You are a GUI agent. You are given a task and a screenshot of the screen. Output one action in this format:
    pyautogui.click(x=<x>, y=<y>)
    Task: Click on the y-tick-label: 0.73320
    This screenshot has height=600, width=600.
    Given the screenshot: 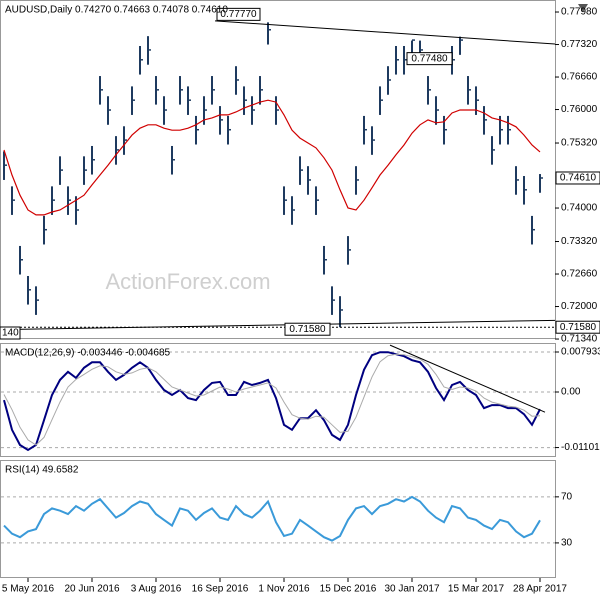 What is the action you would take?
    pyautogui.click(x=579, y=241)
    